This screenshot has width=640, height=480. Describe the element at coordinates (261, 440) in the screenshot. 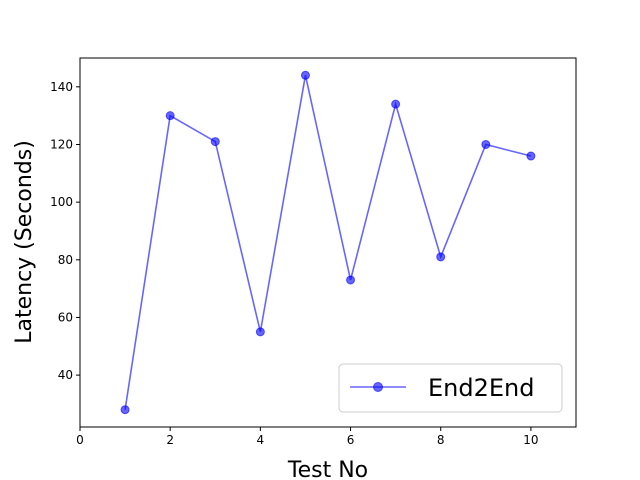

I see `x-tick-label: 4` at that location.